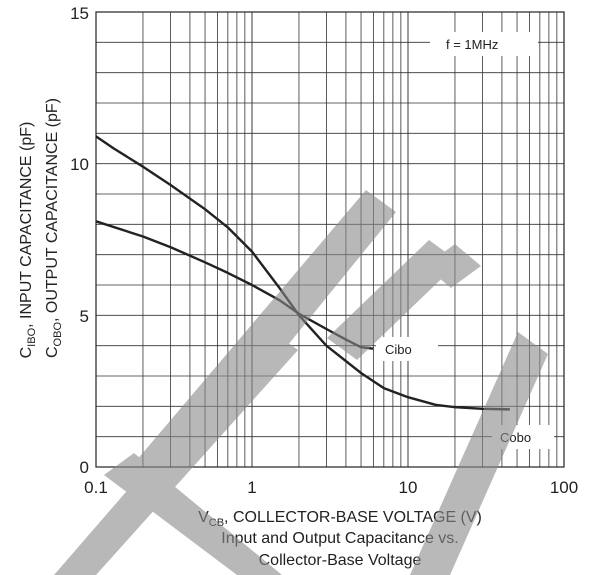 The width and height of the screenshot is (591, 575). I want to click on series-label-box, so click(407, 349).